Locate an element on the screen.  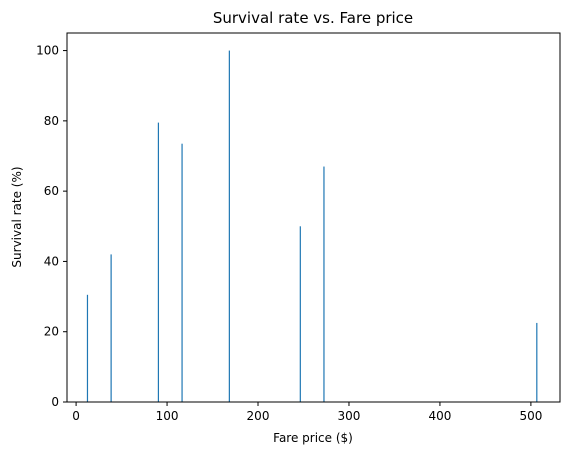
x-axis-ticks: 0 100 200 300 400 500 is located at coordinates (307, 412).